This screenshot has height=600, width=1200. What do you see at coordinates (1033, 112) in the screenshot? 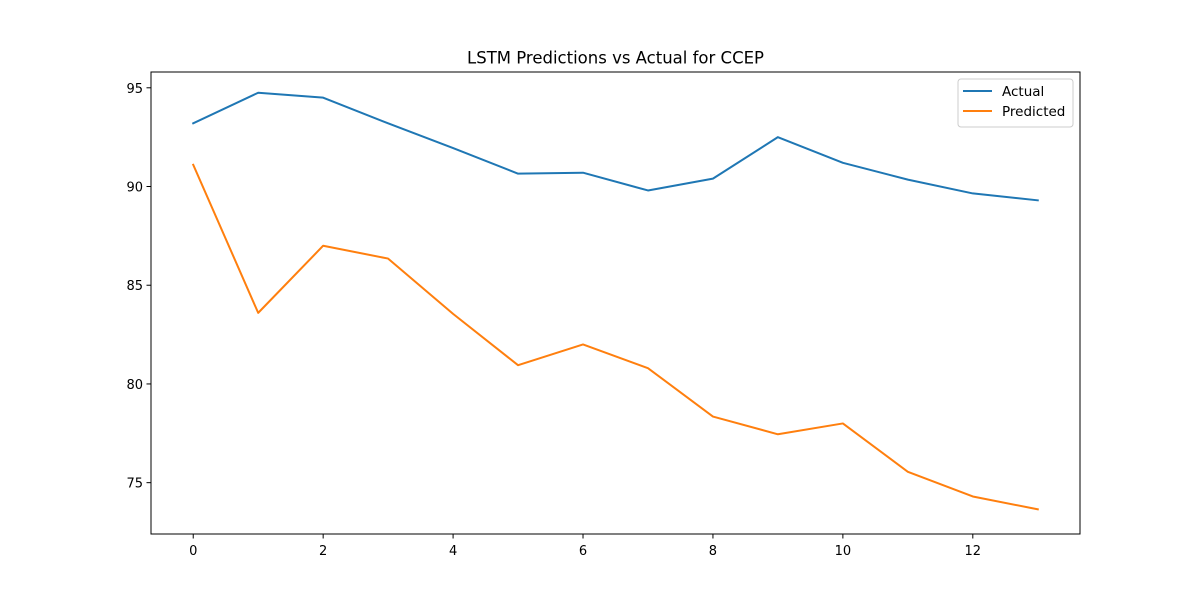
I see `legend-label-predicted: Predicted` at bounding box center [1033, 112].